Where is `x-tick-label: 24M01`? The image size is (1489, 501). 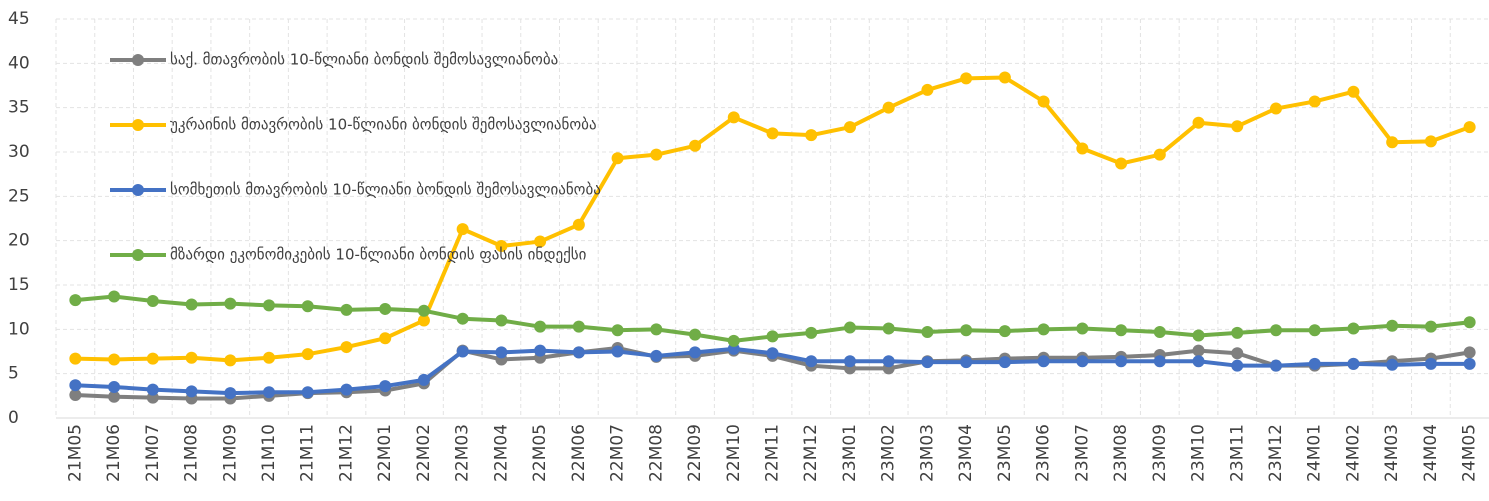
x-tick-label: 24M01 is located at coordinates (1315, 453).